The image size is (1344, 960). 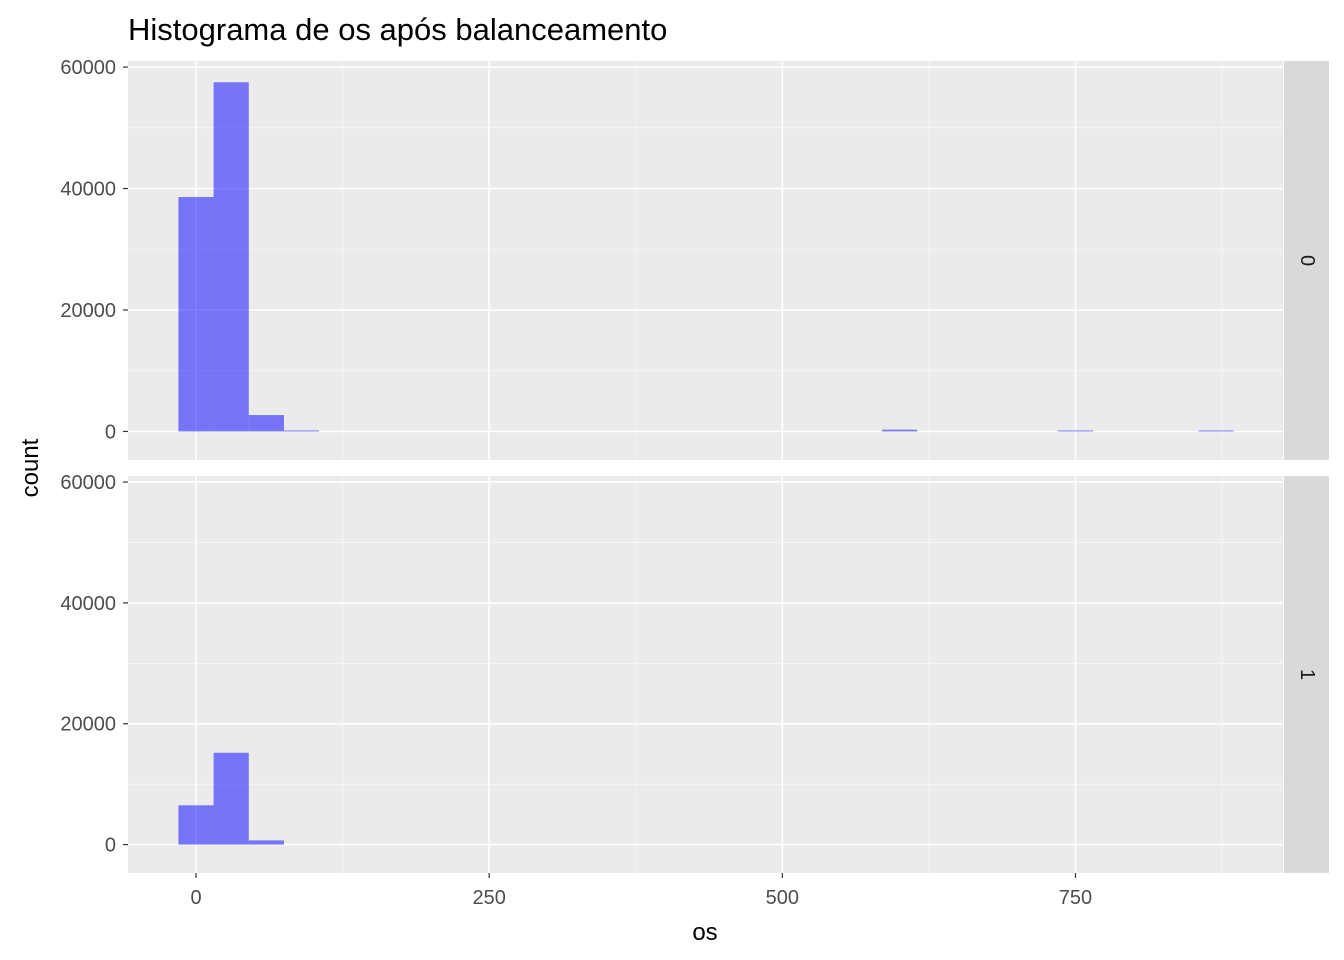 I want to click on x-tick-label: 500, so click(x=782, y=898).